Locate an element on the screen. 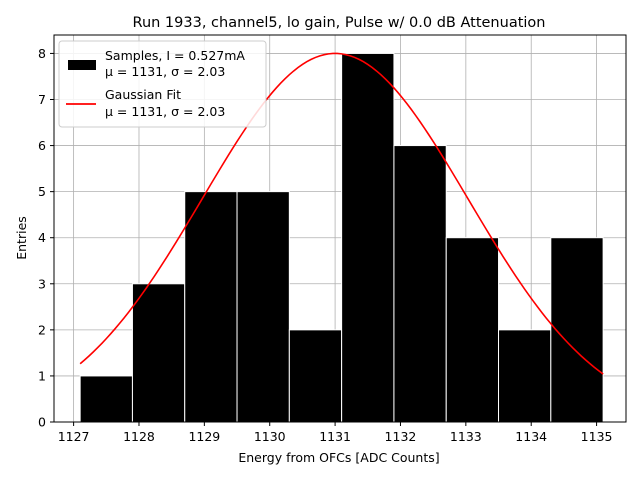  legend-swatch-samples is located at coordinates (82, 65).